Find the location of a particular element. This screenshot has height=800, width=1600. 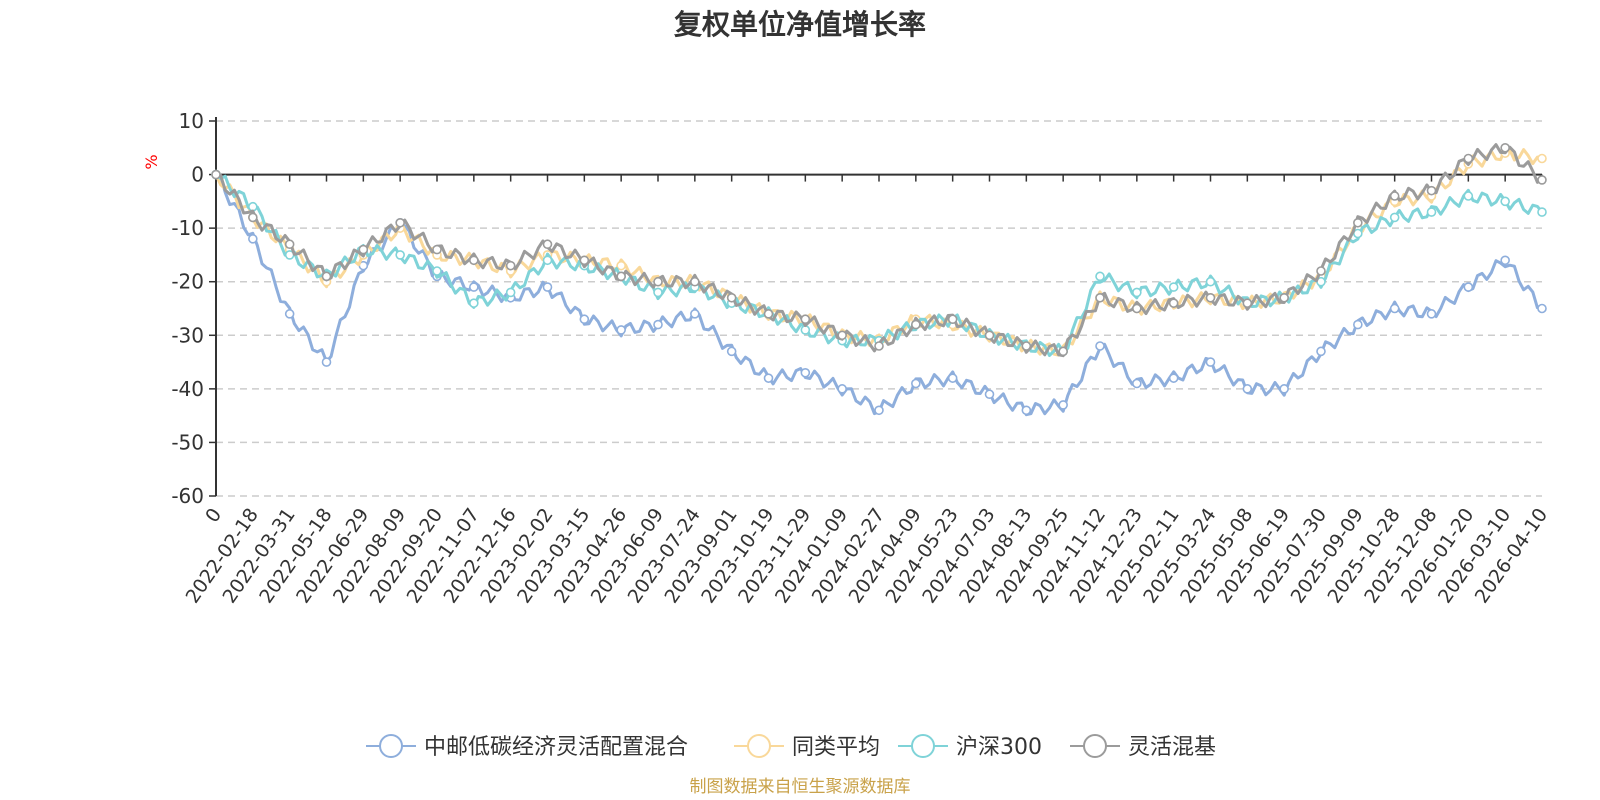

y-axis-label: % is located at coordinates (151, 161).